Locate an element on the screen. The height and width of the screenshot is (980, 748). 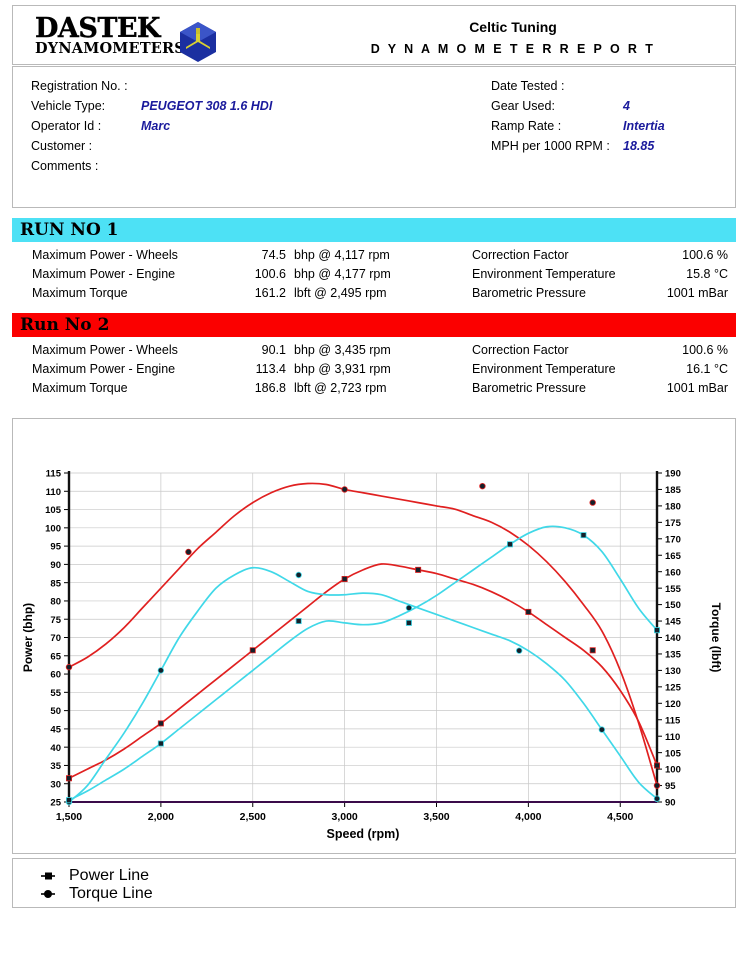
svg-text: 130 is located at coordinates (673, 671).